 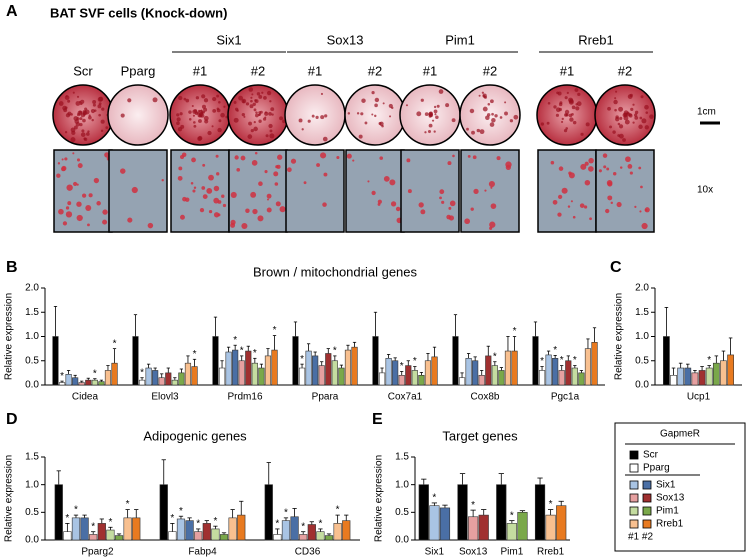 What do you see at coordinates (651, 455) in the screenshot?
I see `legend-label: Scr` at bounding box center [651, 455].